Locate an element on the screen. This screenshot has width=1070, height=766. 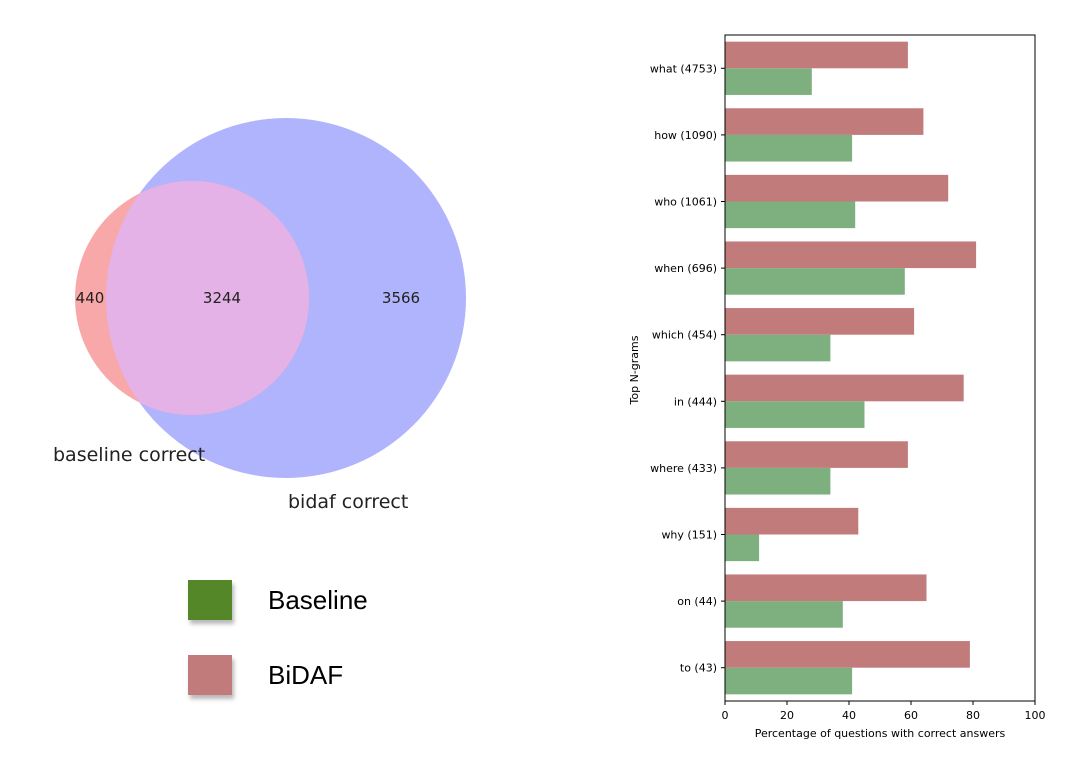
x-tick-label: 20 is located at coordinates (787, 715).